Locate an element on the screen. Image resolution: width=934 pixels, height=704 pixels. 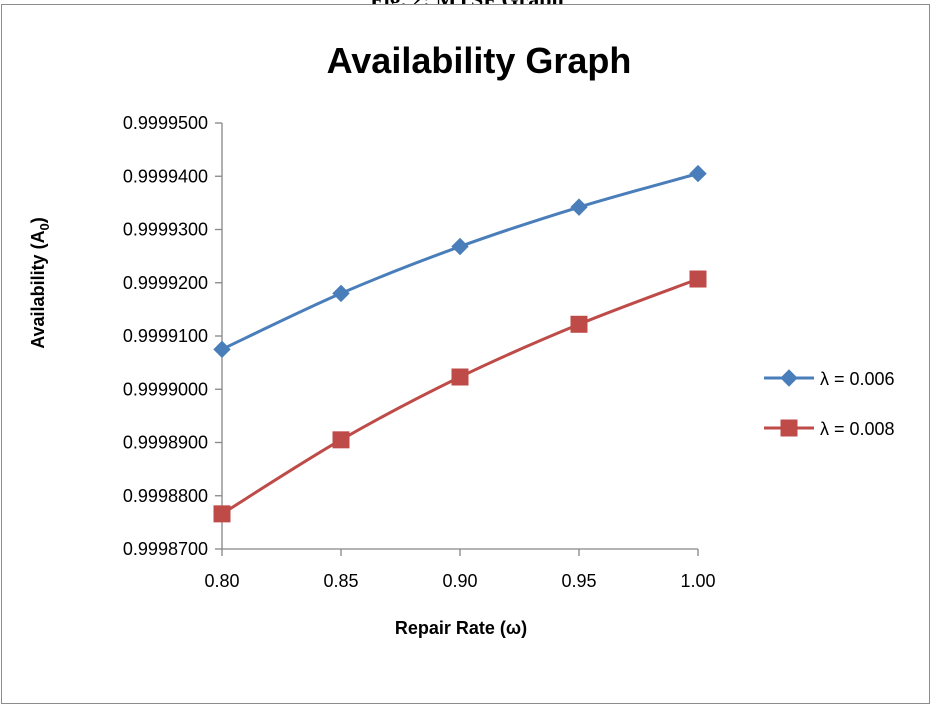
y-tick-label: 0.9999500 is located at coordinates (165, 123).